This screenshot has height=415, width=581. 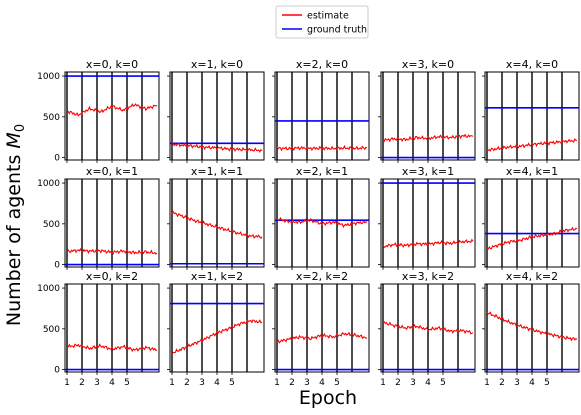 I want to click on panel-7: x=1, k=1, so click(x=216, y=217).